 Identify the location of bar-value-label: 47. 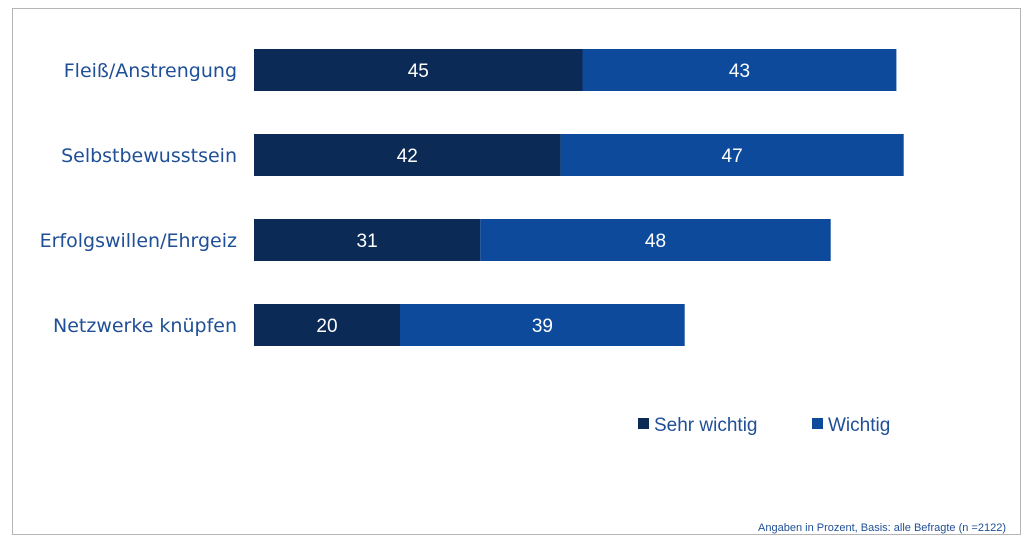
(732, 156).